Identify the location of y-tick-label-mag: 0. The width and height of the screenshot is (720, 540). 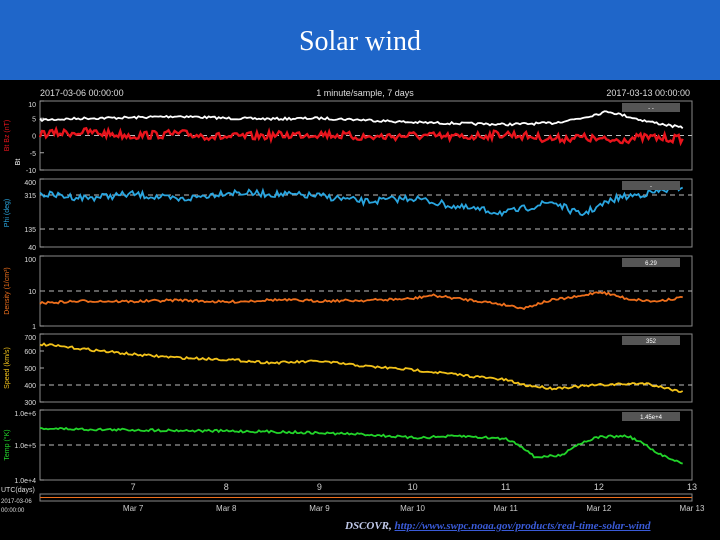
(34, 137).